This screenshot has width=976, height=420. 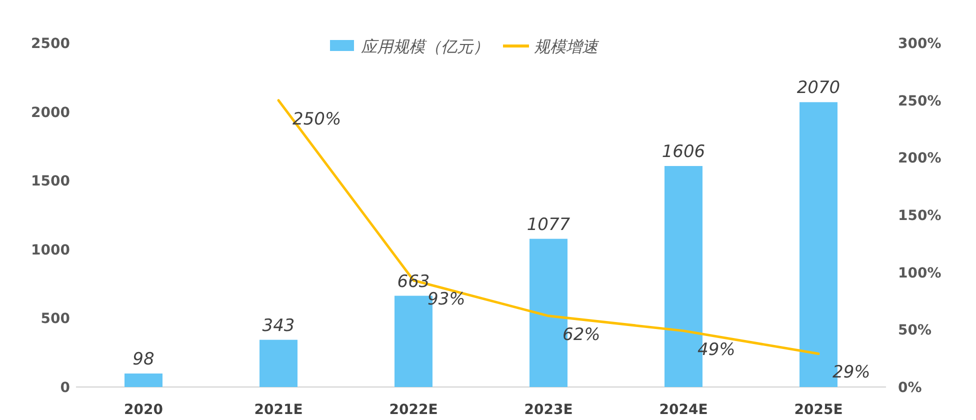 I want to click on data-label: 98, so click(x=143, y=360).